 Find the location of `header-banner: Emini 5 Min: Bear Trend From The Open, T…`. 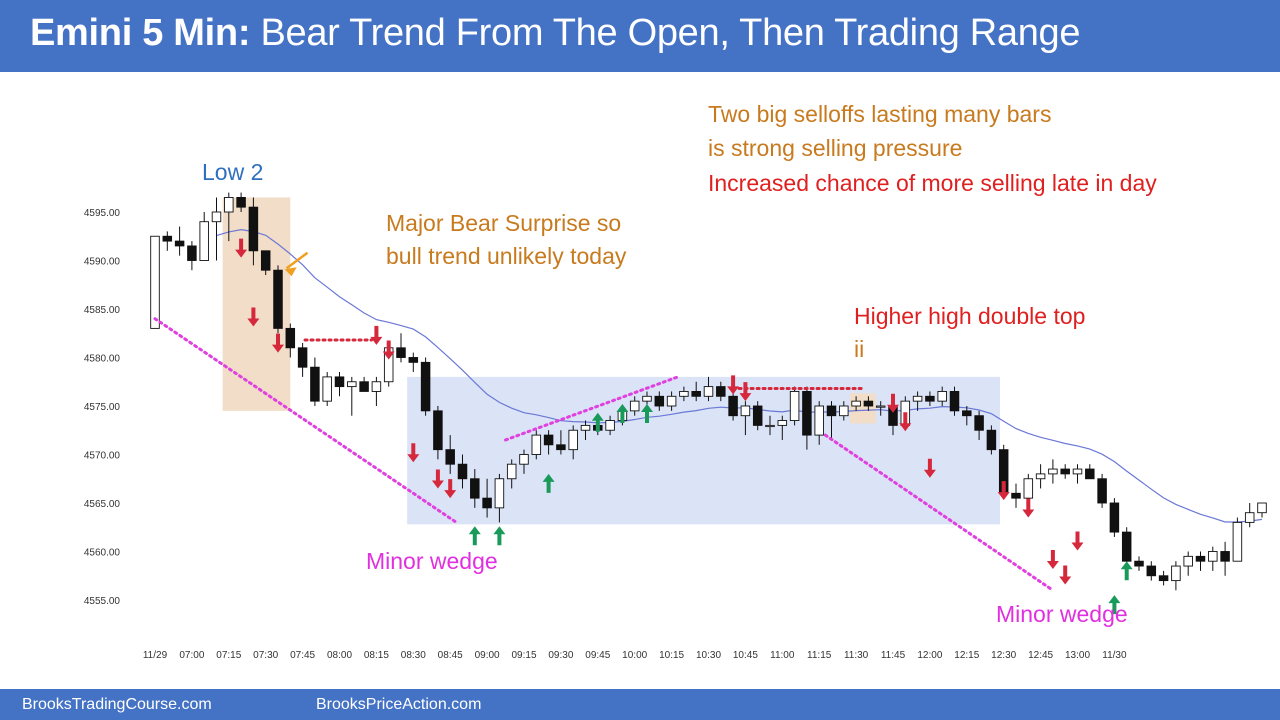

header-banner: Emini 5 Min: Bear Trend From The Open, T… is located at coordinates (640, 36).